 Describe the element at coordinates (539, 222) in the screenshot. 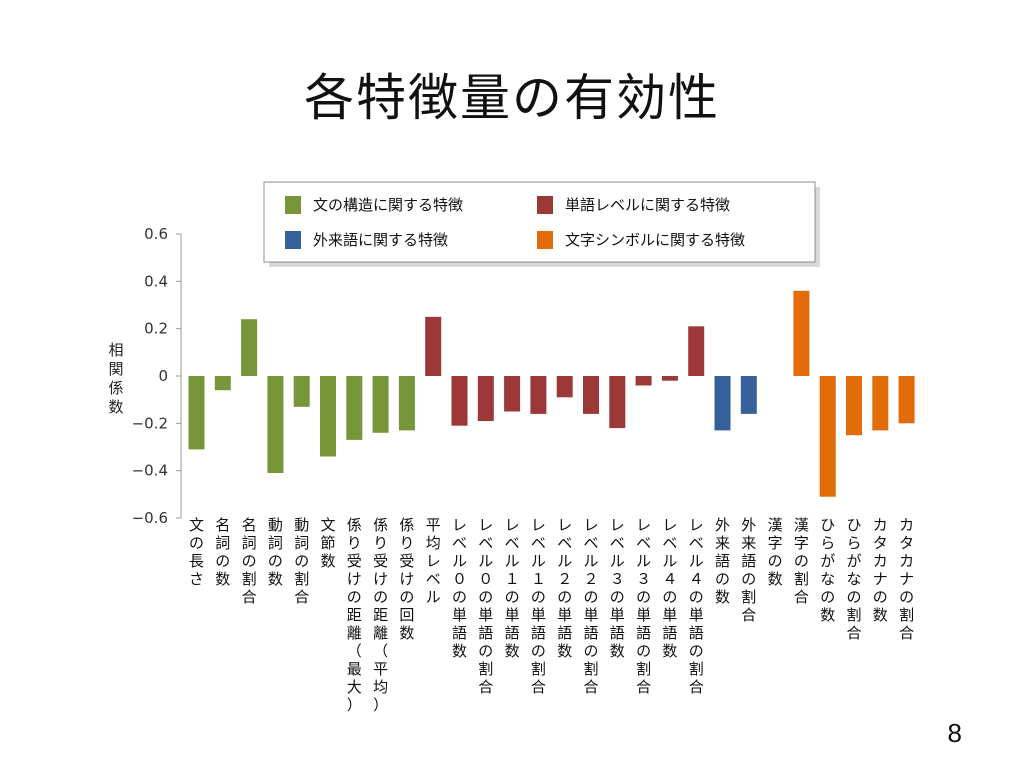

I see `legend-box` at that location.